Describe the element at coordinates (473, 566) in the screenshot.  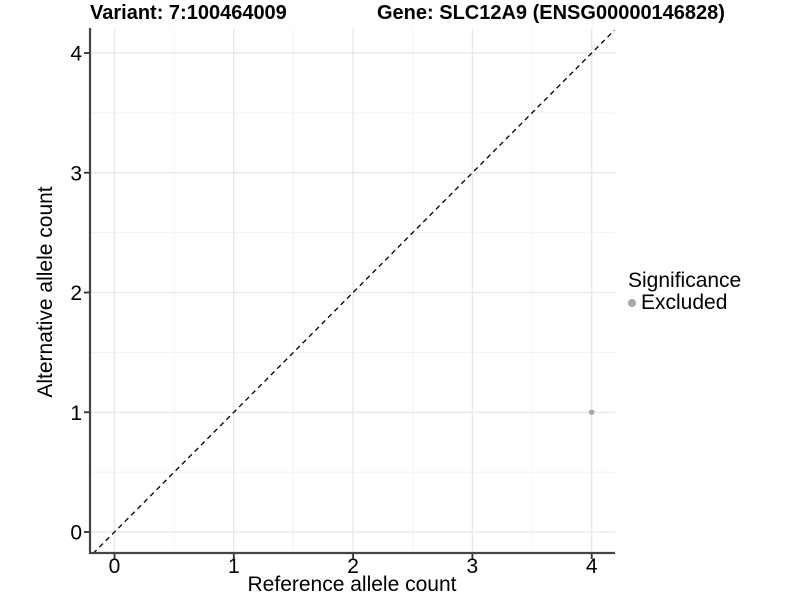
I see `x-tick-label: 3` at that location.